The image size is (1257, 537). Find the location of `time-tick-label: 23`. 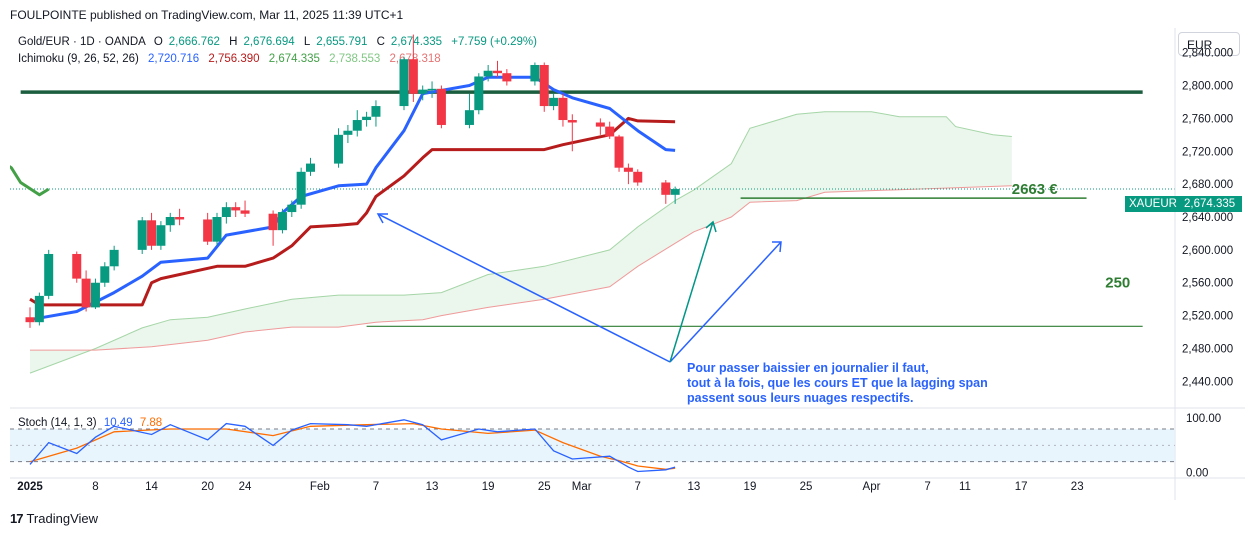

time-tick-label: 23 is located at coordinates (1077, 487).